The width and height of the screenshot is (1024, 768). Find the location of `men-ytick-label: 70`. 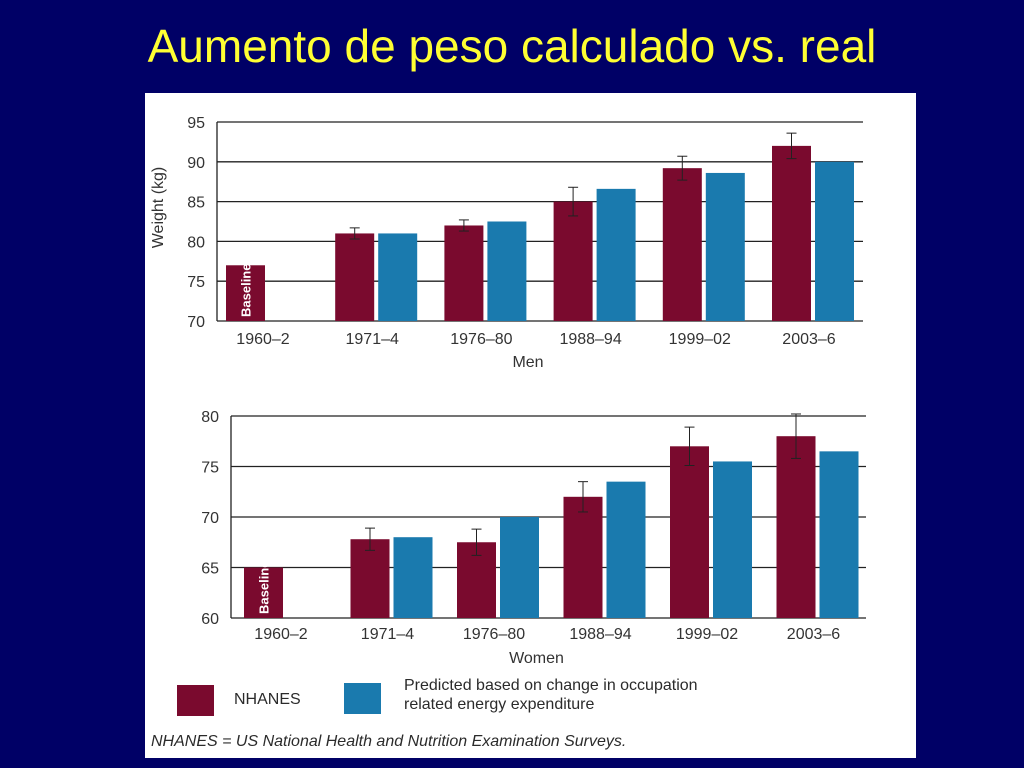

men-ytick-label: 70 is located at coordinates (196, 322).